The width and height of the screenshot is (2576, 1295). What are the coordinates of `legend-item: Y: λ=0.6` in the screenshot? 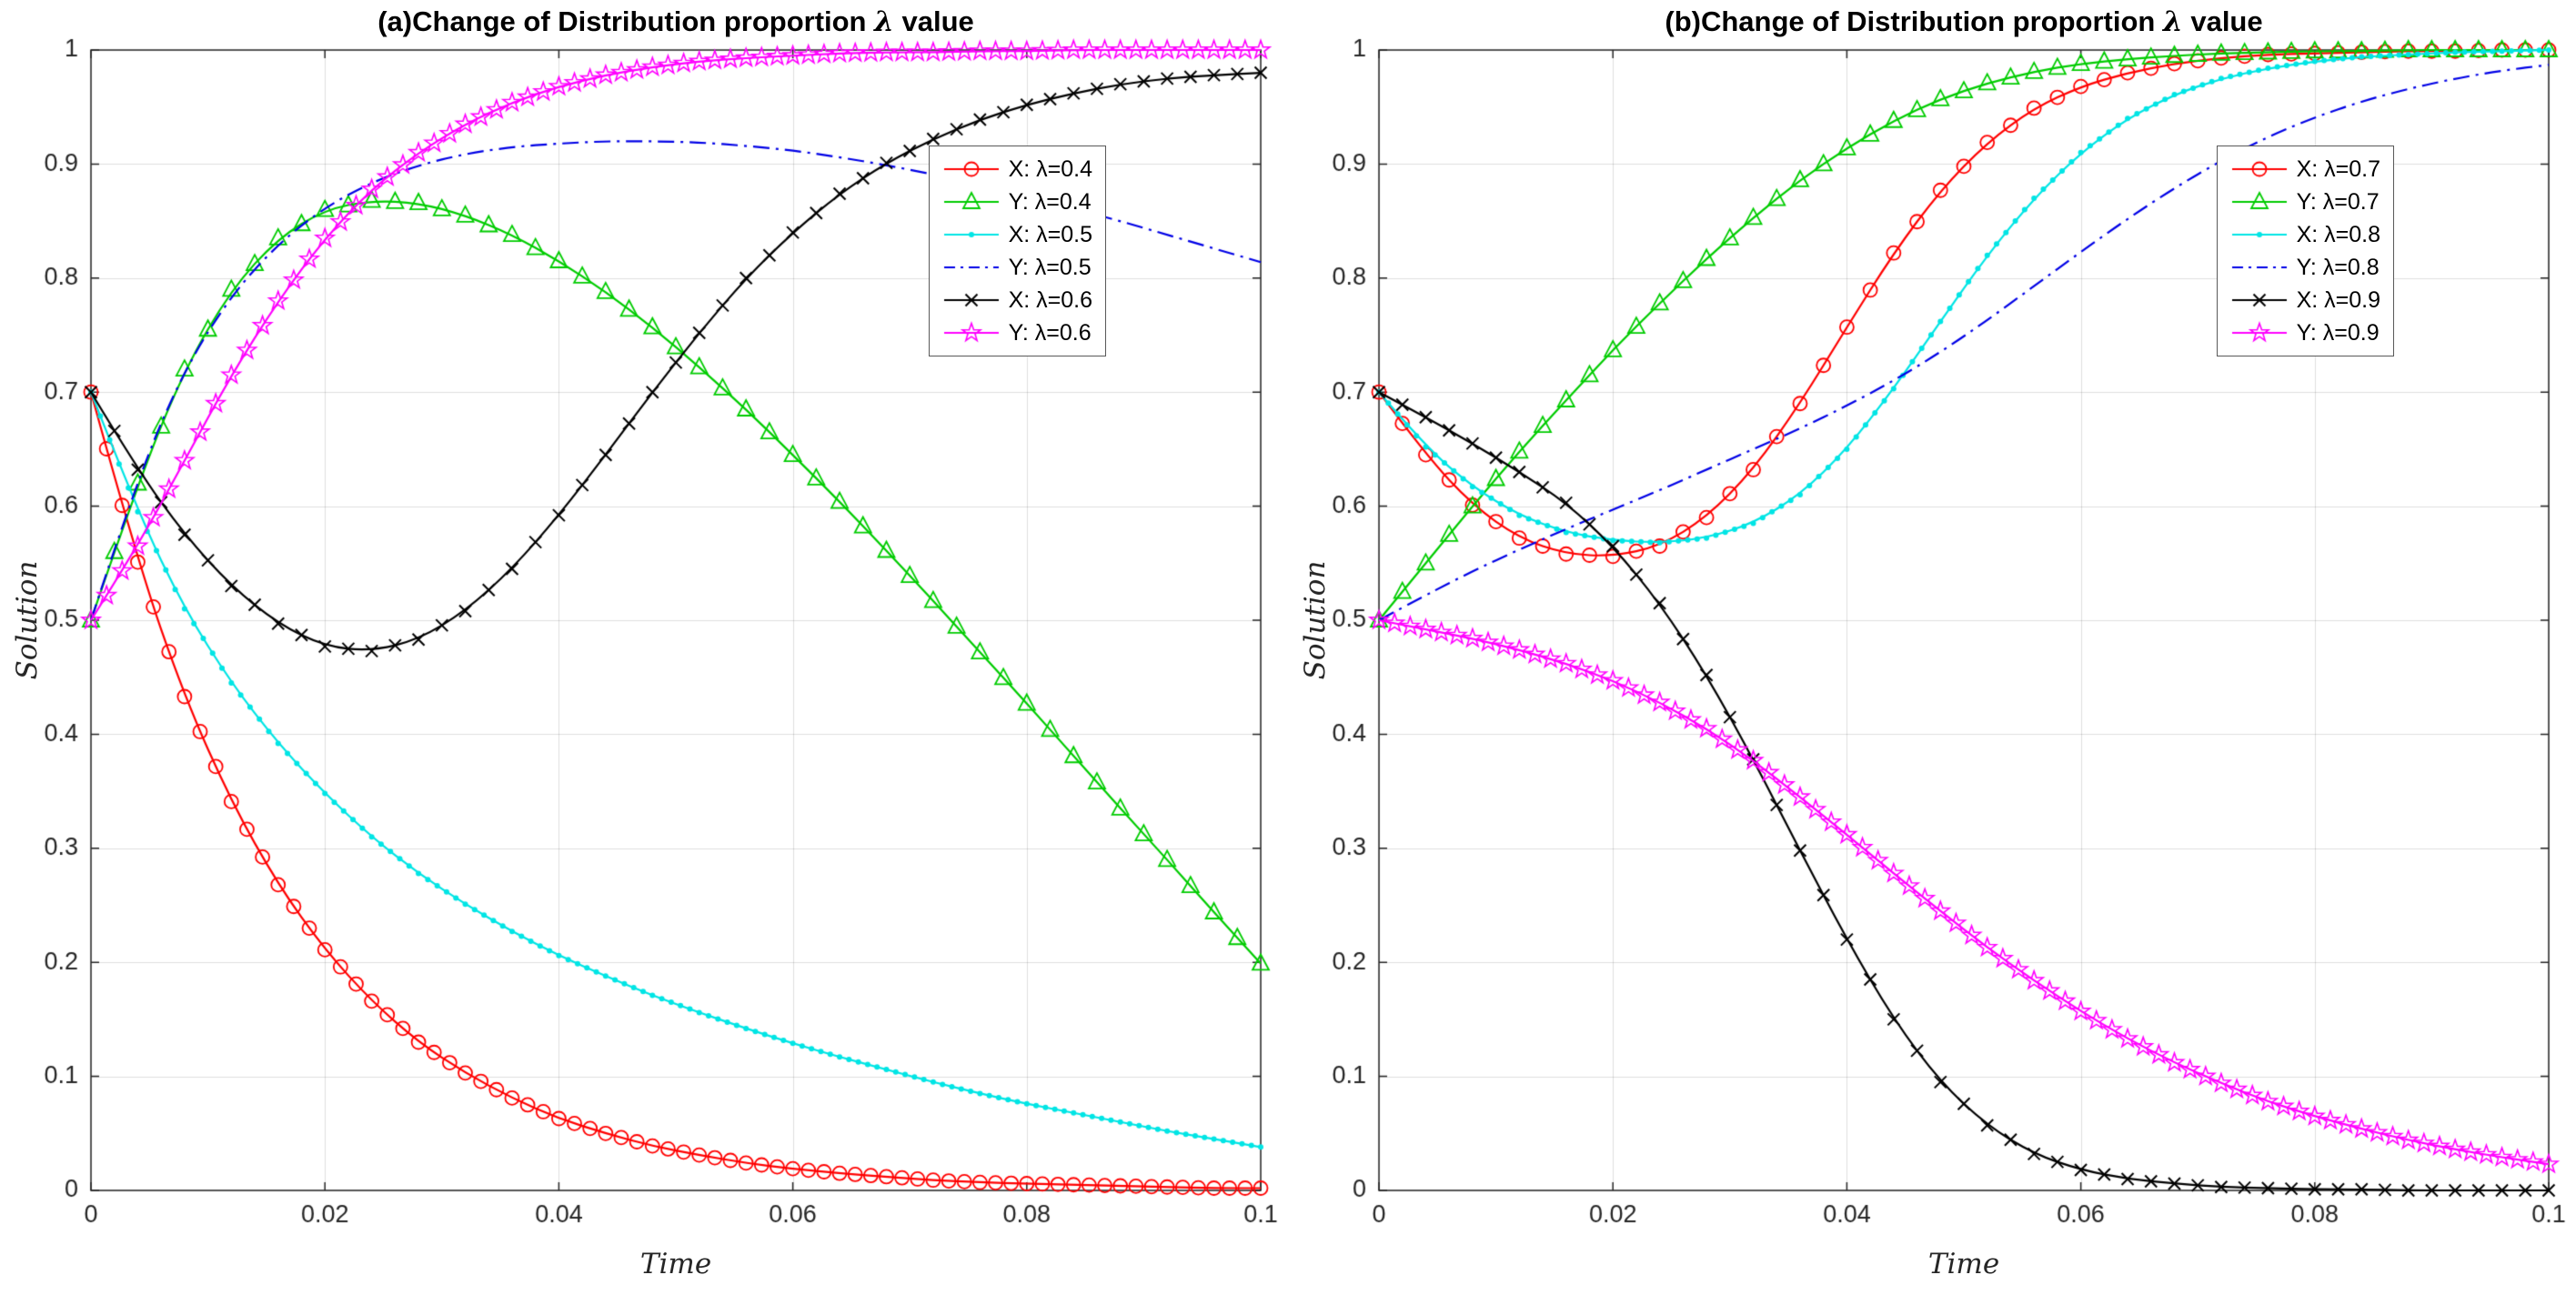 It's located at (1017, 332).